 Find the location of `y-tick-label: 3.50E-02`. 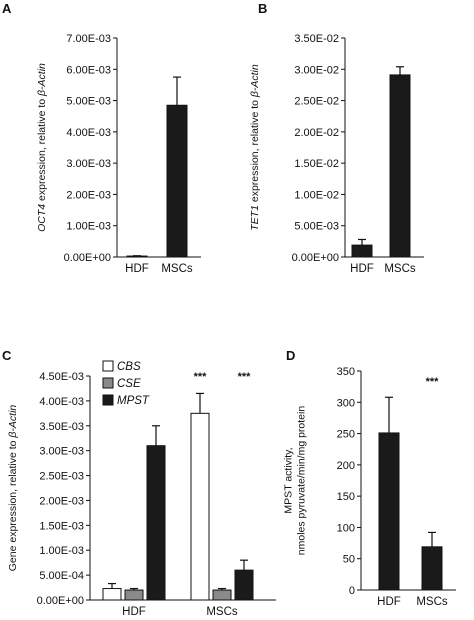

y-tick-label: 3.50E-02 is located at coordinates (316, 39).